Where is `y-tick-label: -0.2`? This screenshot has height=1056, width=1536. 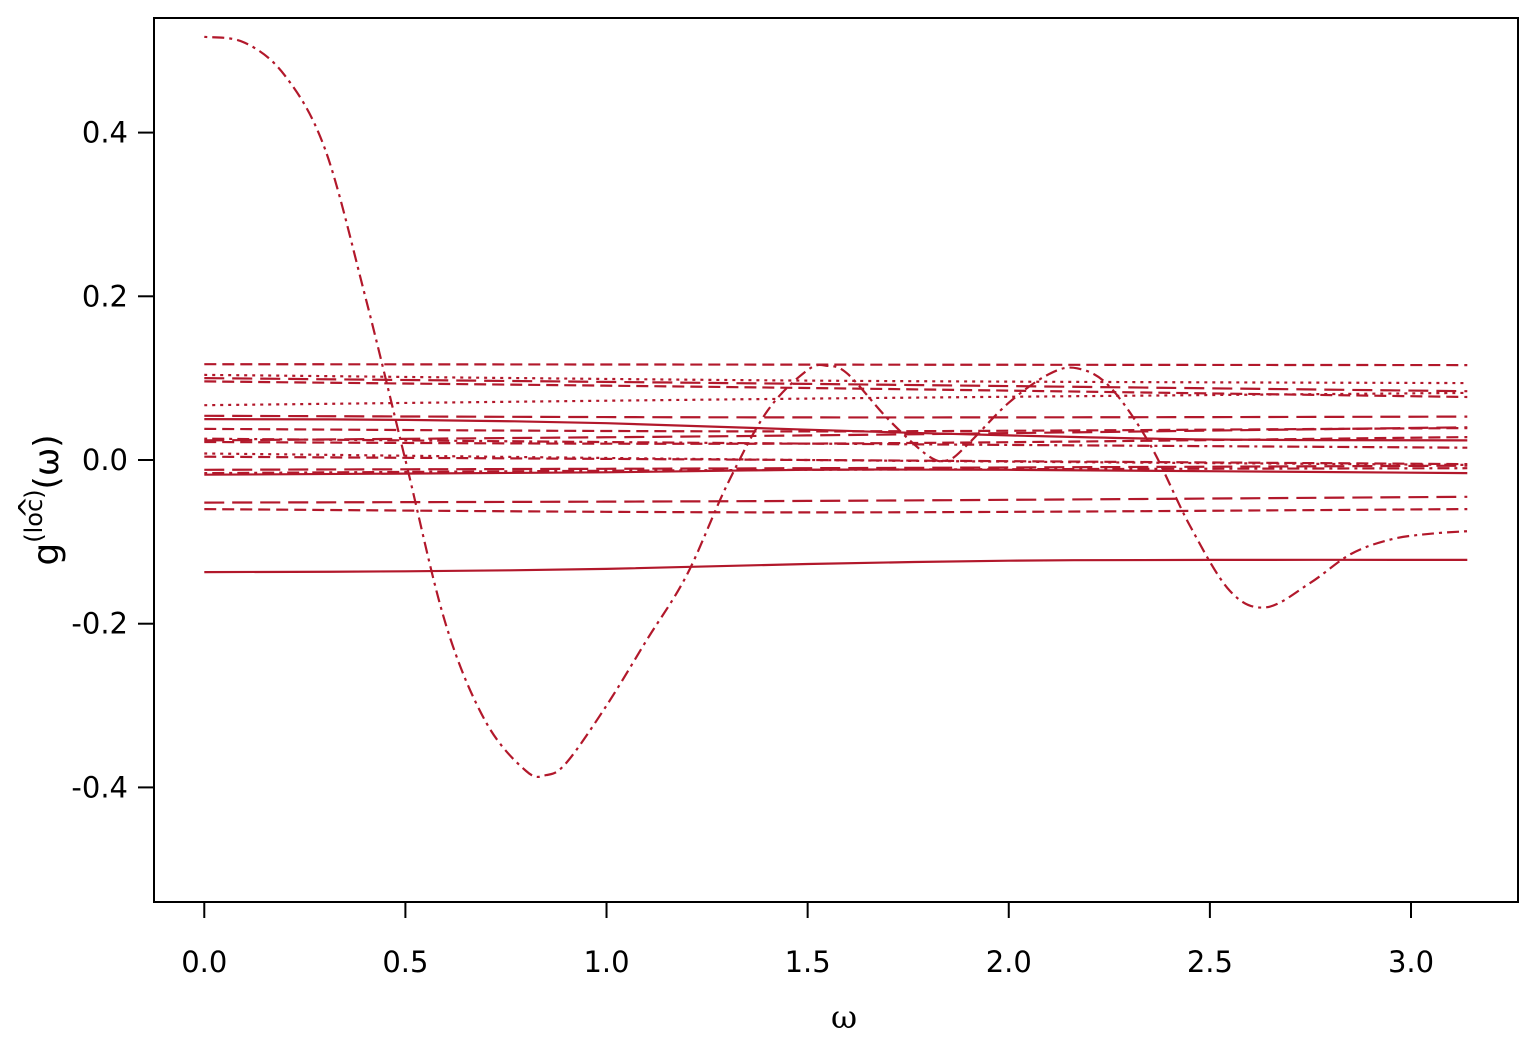
y-tick-label: -0.2 is located at coordinates (99, 624).